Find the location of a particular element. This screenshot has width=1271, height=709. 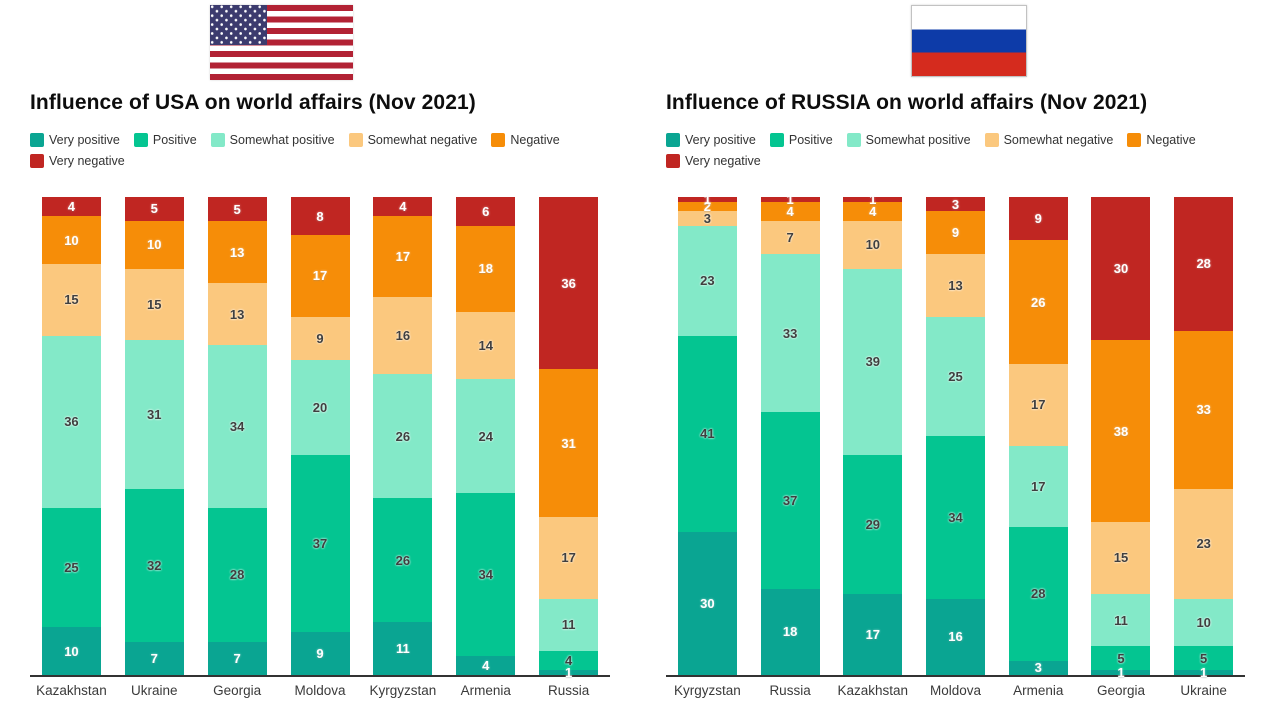

bar-column: 9 37 20 9 17 8 is located at coordinates (320, 436).